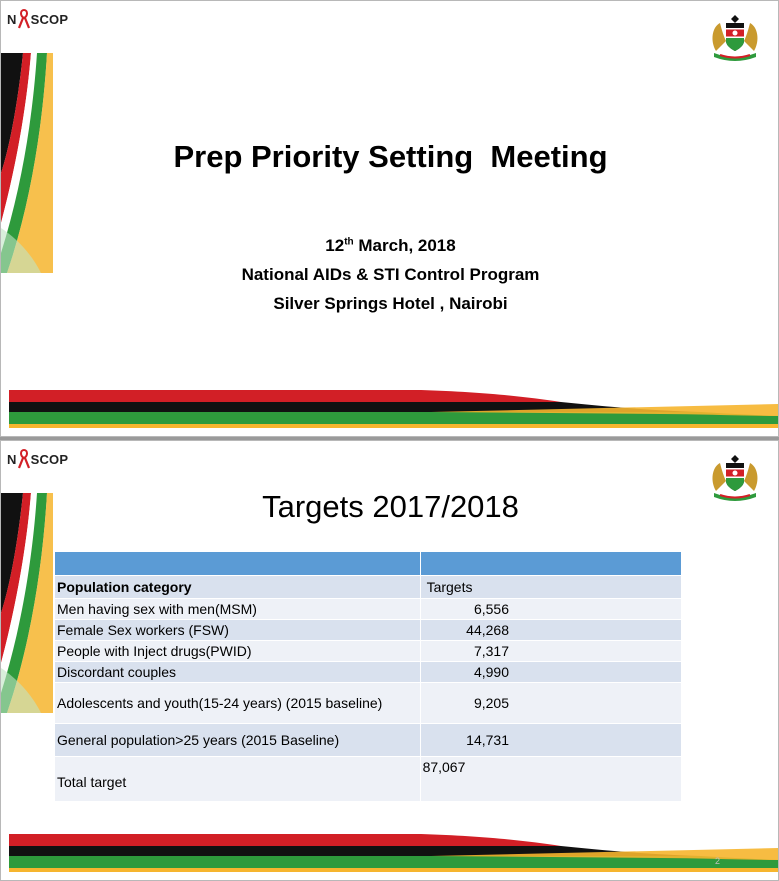 This screenshot has height=881, width=779. Describe the element at coordinates (390, 506) in the screenshot. I see `slide-title: Targets 2017/2018` at that location.